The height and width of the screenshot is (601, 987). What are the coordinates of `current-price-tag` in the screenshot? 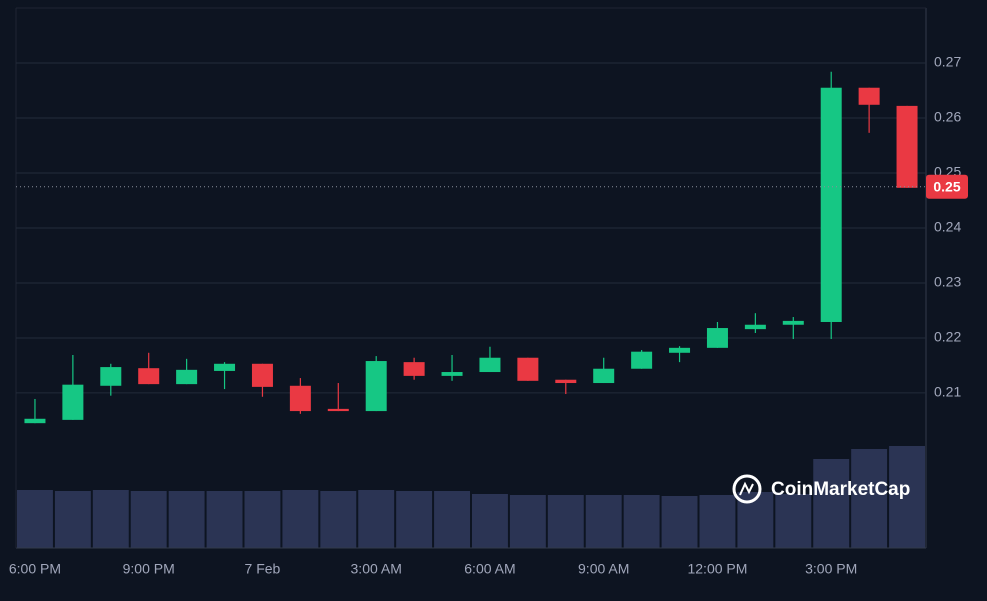 It's located at (947, 186).